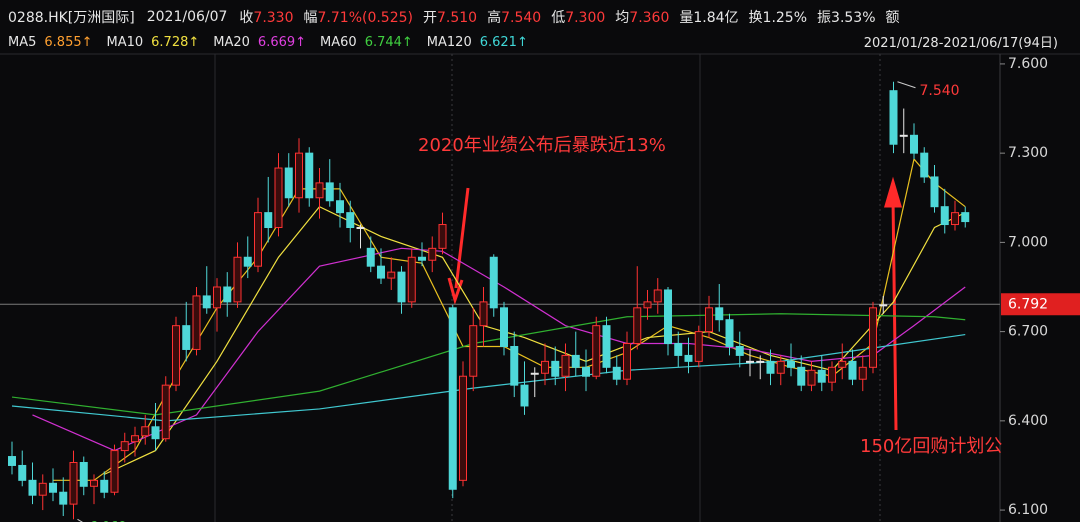  What do you see at coordinates (578, 17) in the screenshot?
I see `quote-field: 低7.300` at bounding box center [578, 17].